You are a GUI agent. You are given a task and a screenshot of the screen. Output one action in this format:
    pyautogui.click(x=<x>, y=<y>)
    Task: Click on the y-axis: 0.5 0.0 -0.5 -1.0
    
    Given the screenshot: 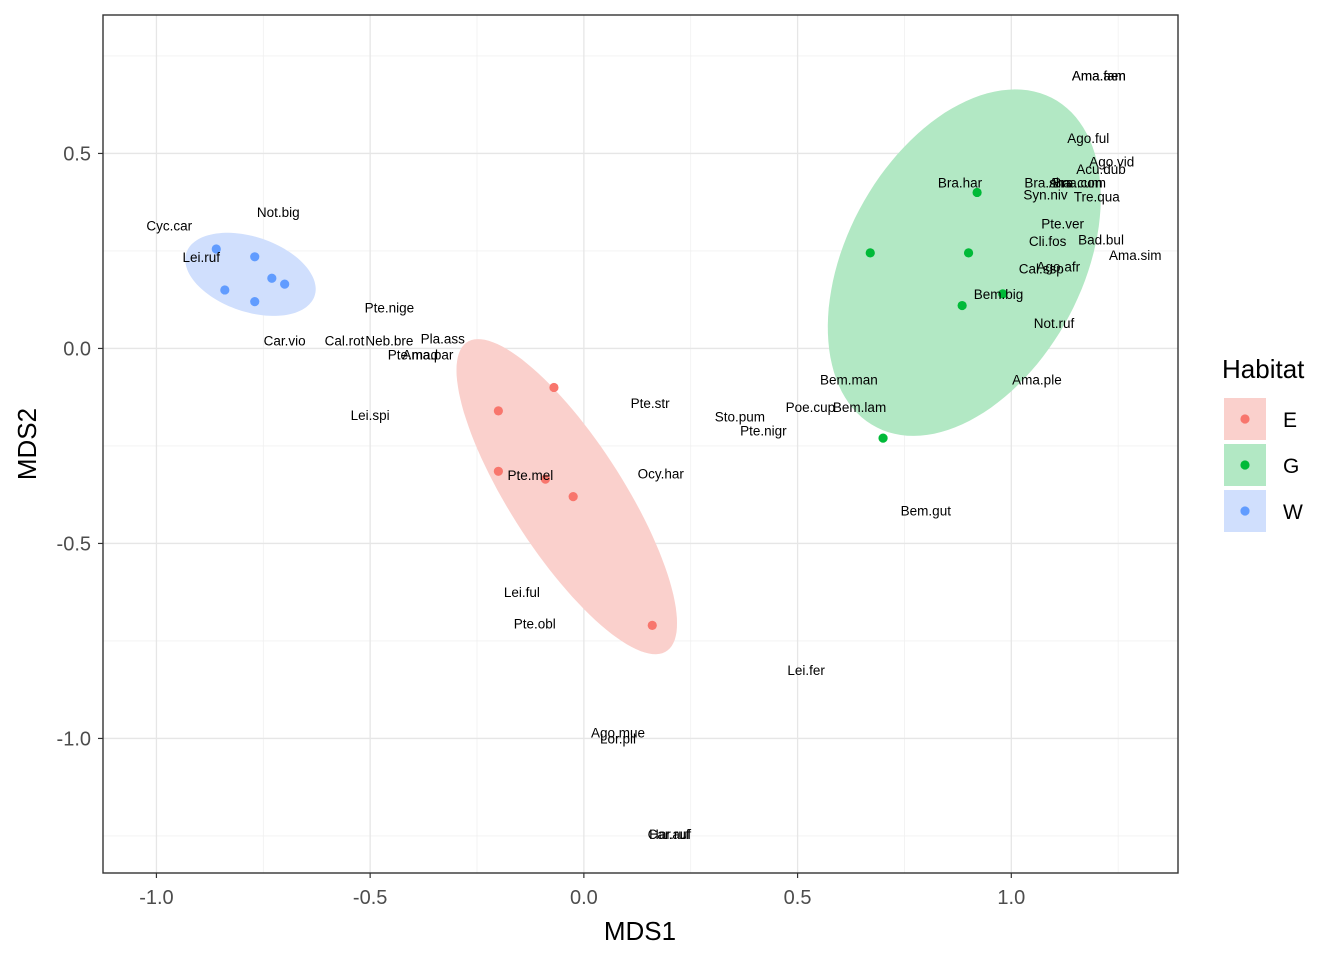 What is the action you would take?
    pyautogui.click(x=80, y=446)
    